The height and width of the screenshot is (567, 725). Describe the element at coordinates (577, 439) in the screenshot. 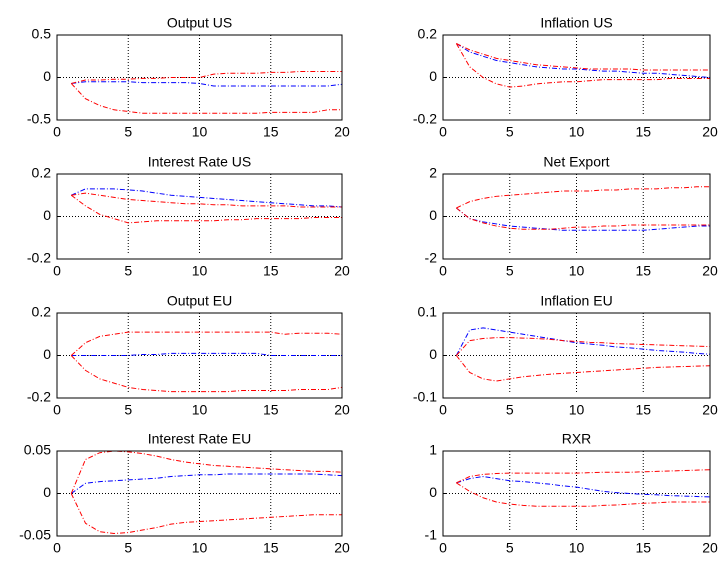

I see `chart-title: RXR` at that location.